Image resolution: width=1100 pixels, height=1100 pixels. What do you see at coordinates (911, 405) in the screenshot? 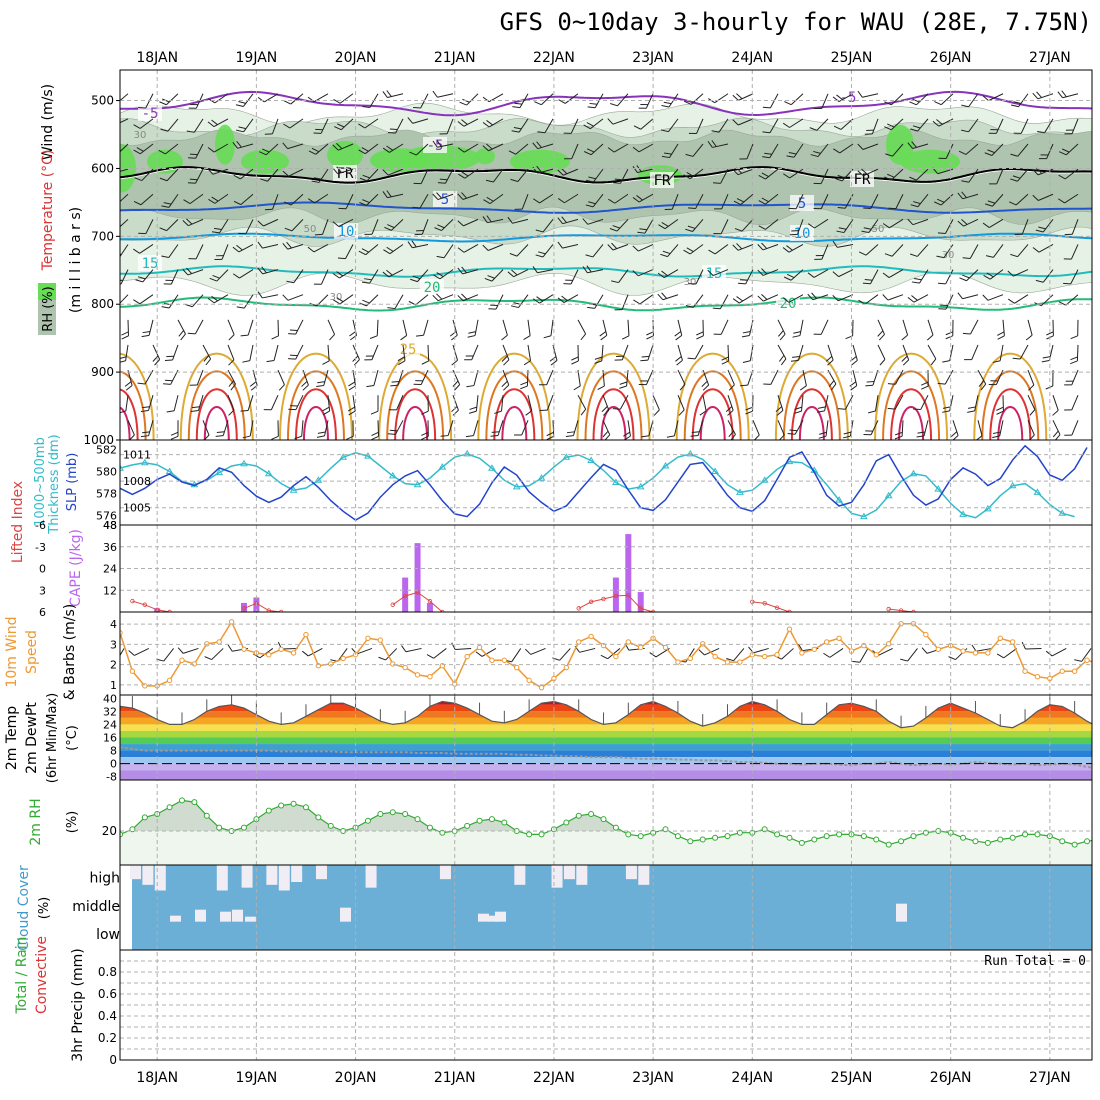
I see `temp-contour-arch` at bounding box center [911, 405].